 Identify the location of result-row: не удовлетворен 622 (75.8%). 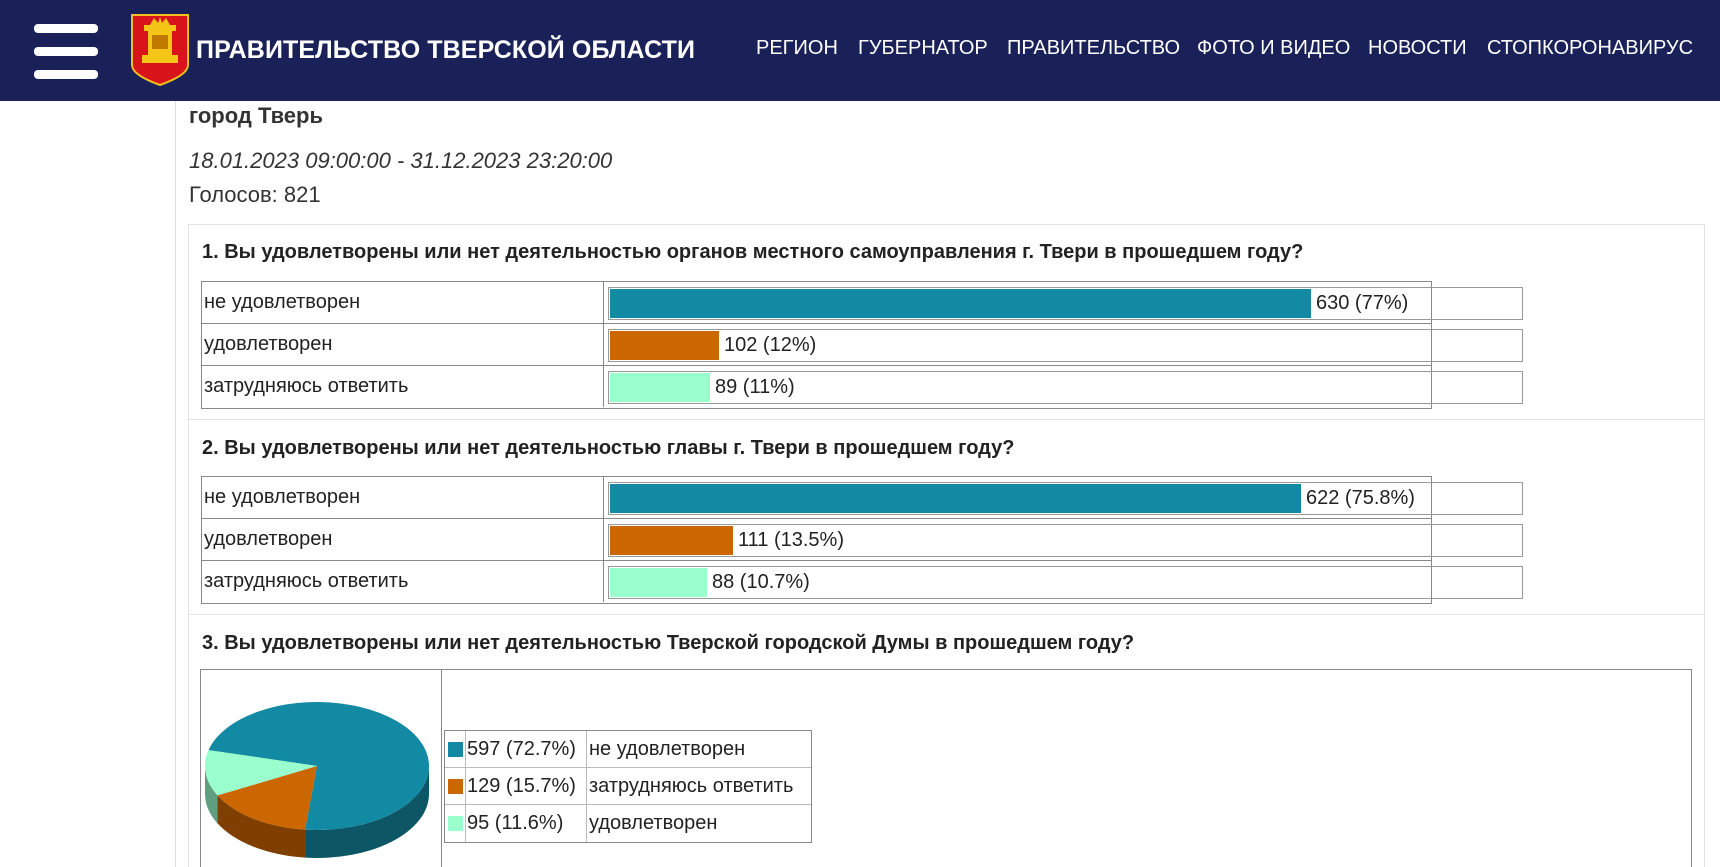
(862, 498).